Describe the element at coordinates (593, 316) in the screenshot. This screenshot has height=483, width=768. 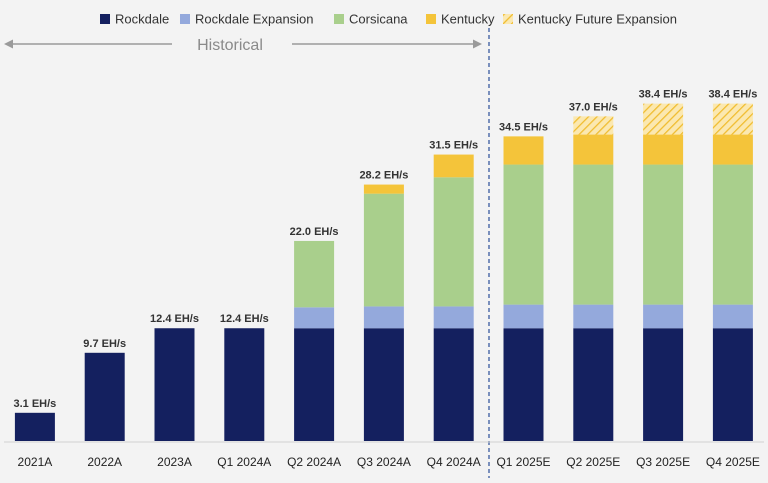
I see `bar-rockdale-expansion-q2-2025e` at that location.